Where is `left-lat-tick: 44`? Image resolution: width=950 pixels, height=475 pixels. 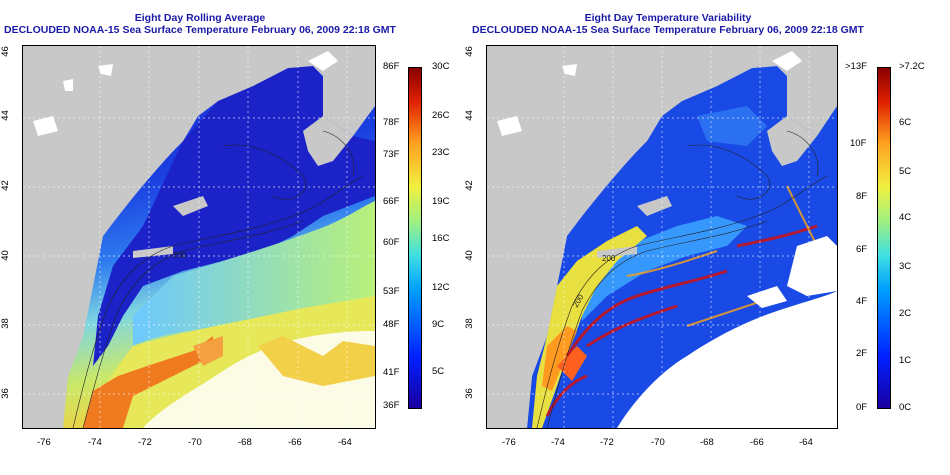
left-lat-tick: 44 is located at coordinates (5, 115).